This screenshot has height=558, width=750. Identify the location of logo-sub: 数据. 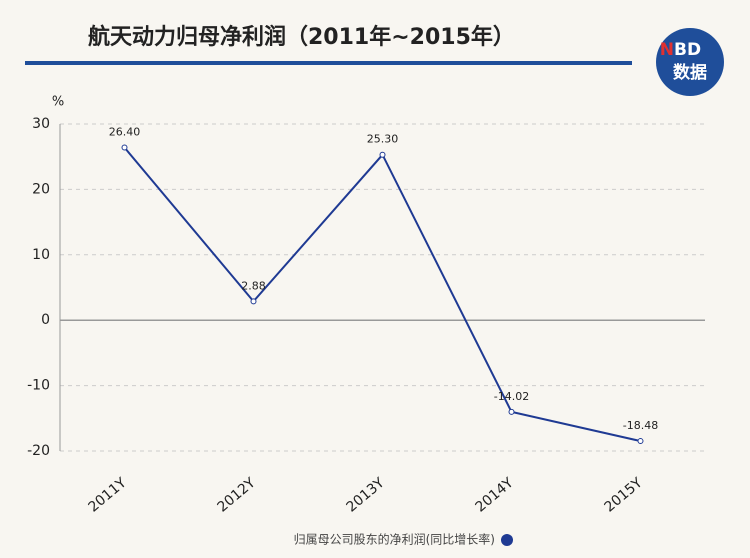
(690, 72).